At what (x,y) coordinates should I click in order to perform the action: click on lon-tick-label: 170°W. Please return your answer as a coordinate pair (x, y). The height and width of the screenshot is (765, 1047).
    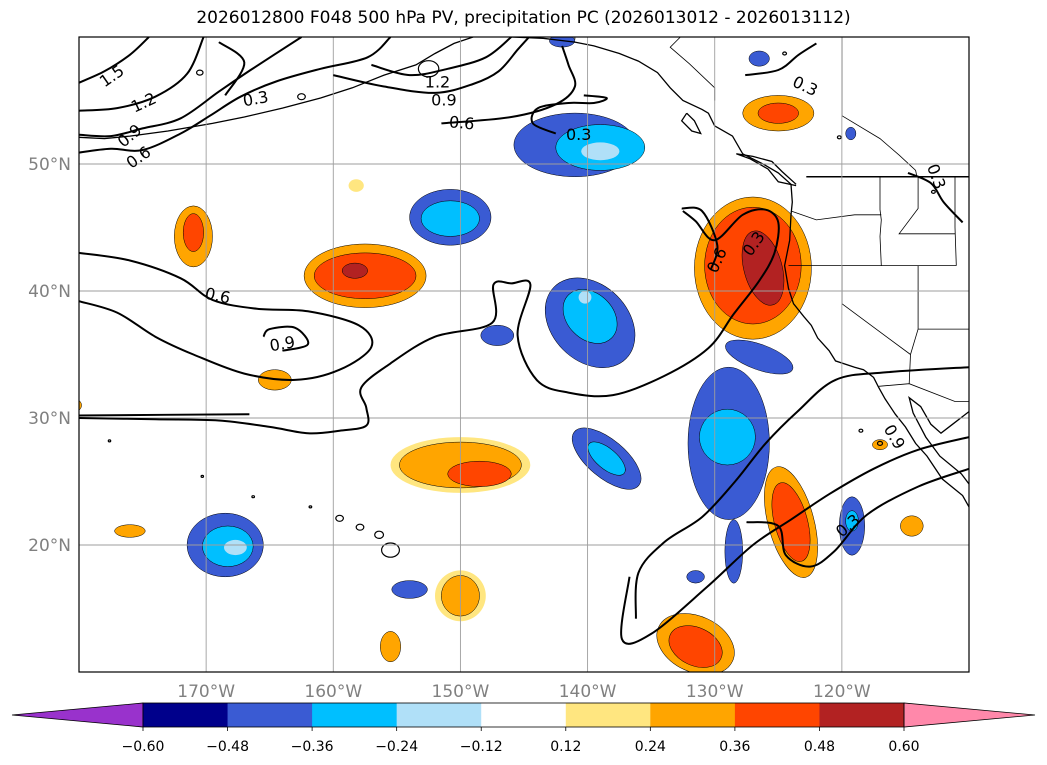
    Looking at the image, I should click on (206, 692).